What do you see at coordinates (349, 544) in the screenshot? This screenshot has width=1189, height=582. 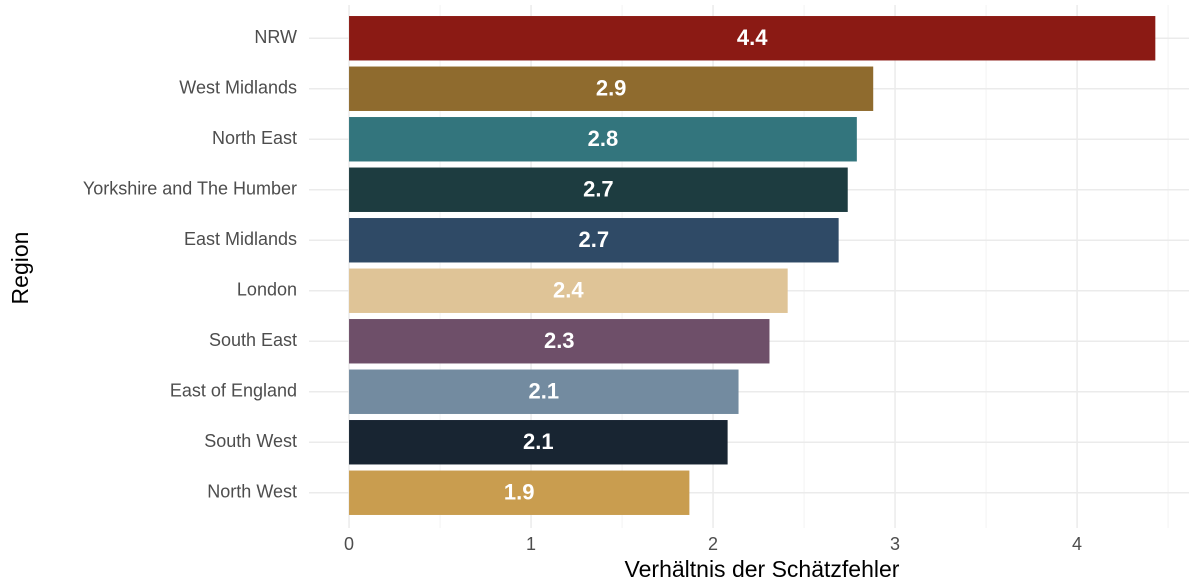 I see `x-tick-label: 0` at bounding box center [349, 544].